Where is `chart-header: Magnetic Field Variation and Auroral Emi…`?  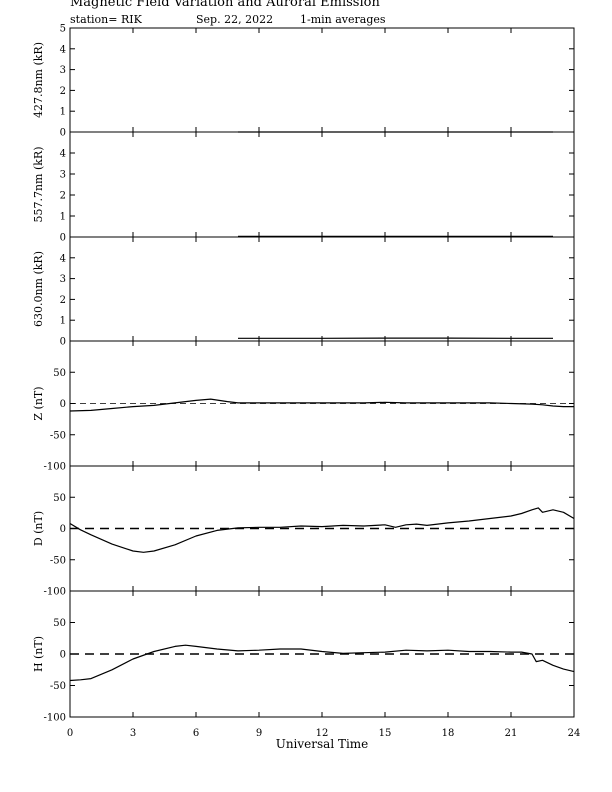 chart-header: Magnetic Field Variation and Auroral Emi… is located at coordinates (306, 15).